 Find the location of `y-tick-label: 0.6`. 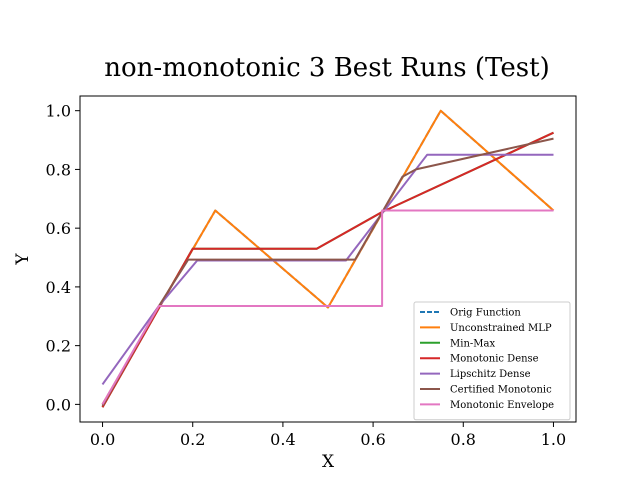

y-tick-label: 0.6 is located at coordinates (58, 228).